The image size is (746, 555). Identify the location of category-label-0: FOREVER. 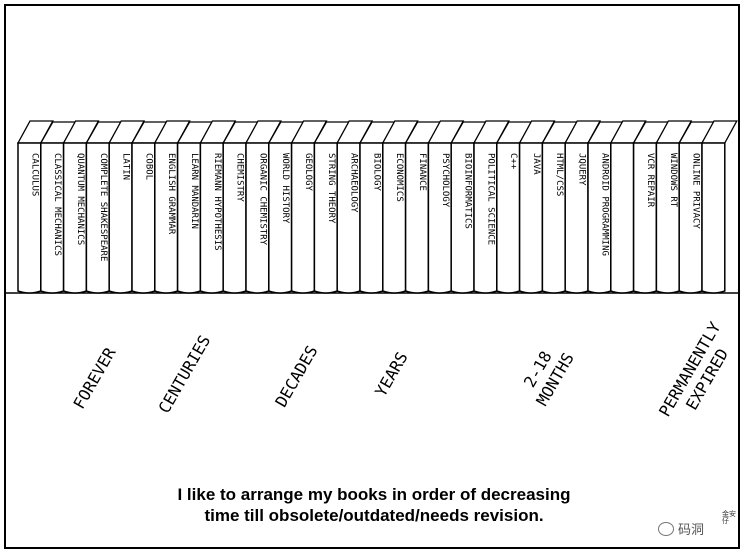
(94, 378).